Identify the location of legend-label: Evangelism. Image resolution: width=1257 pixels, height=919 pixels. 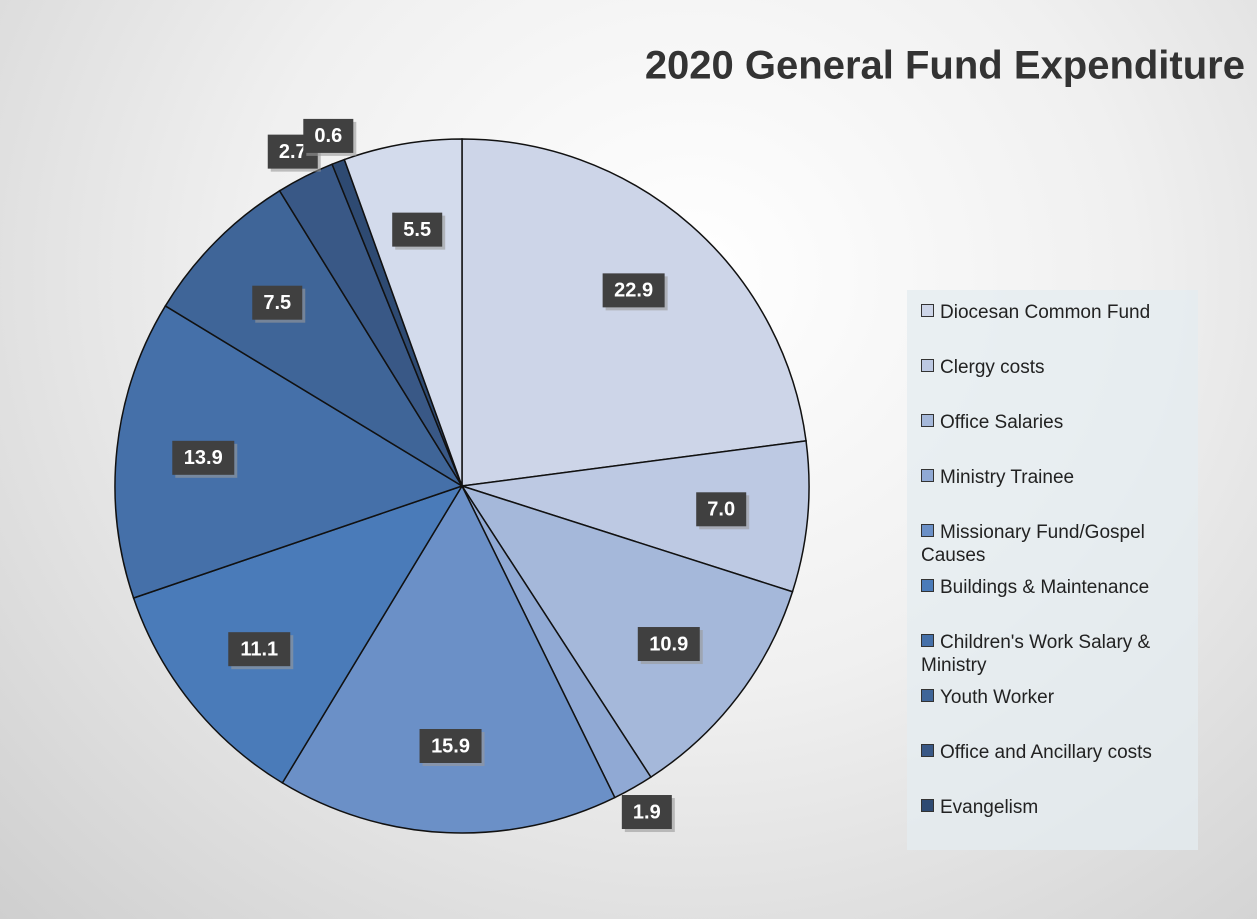
(989, 807).